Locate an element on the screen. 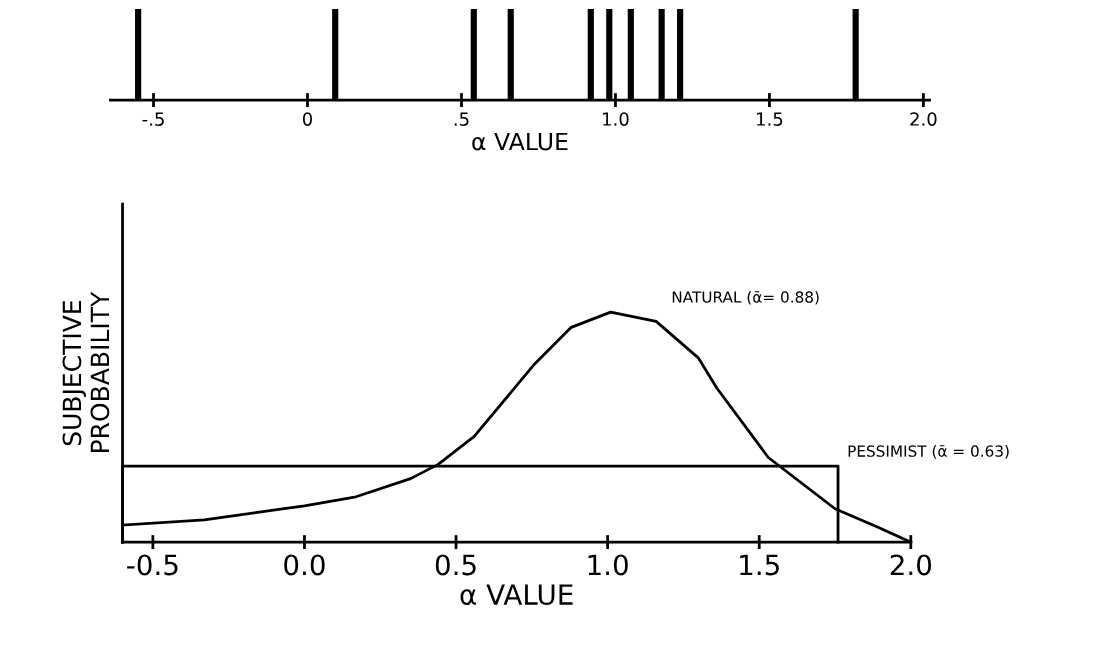 The width and height of the screenshot is (1104, 650). series-label: PESSIMIST (ᾱ = 0.63) is located at coordinates (928, 452).